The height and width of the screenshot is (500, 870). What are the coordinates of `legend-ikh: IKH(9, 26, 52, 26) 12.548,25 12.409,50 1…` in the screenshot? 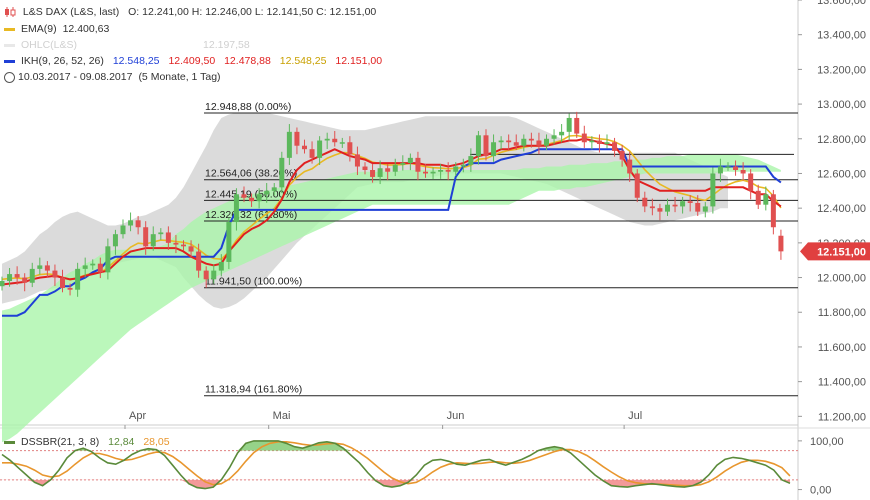 It's located at (196, 61).